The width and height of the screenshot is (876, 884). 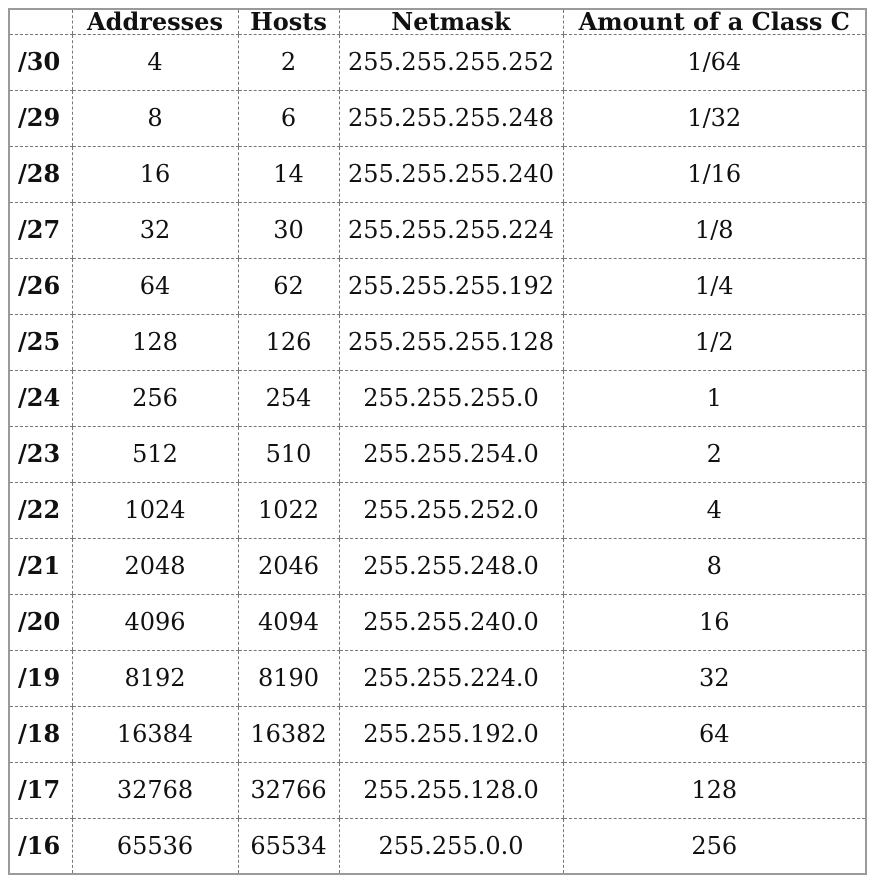 I want to click on cell-prefix: /24, so click(x=41, y=398).